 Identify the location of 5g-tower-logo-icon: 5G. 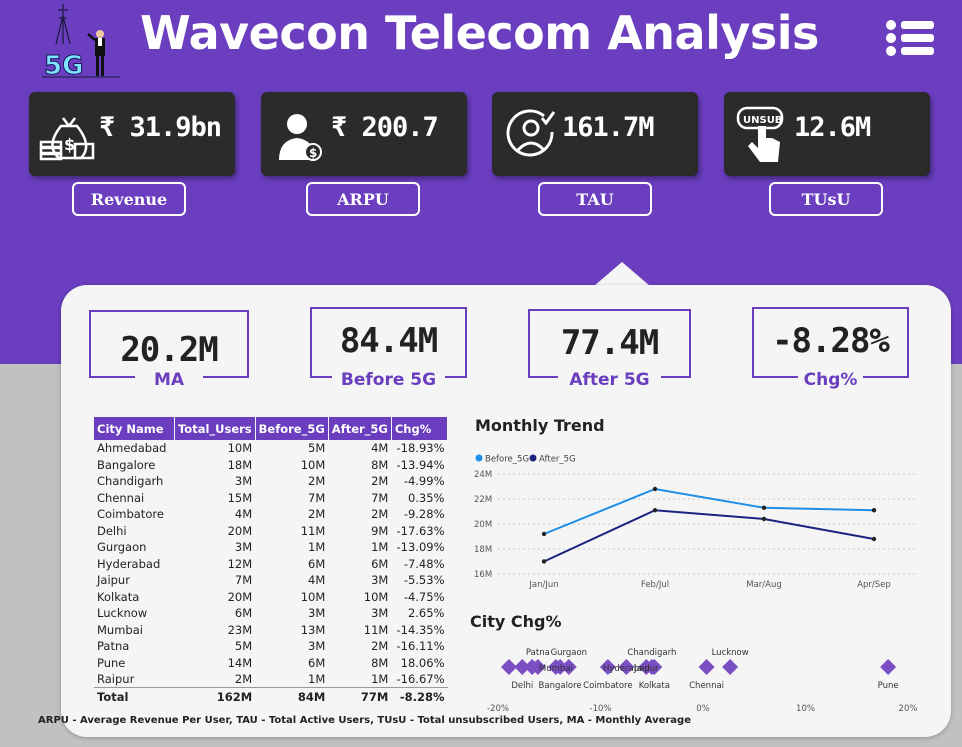
(81, 42).